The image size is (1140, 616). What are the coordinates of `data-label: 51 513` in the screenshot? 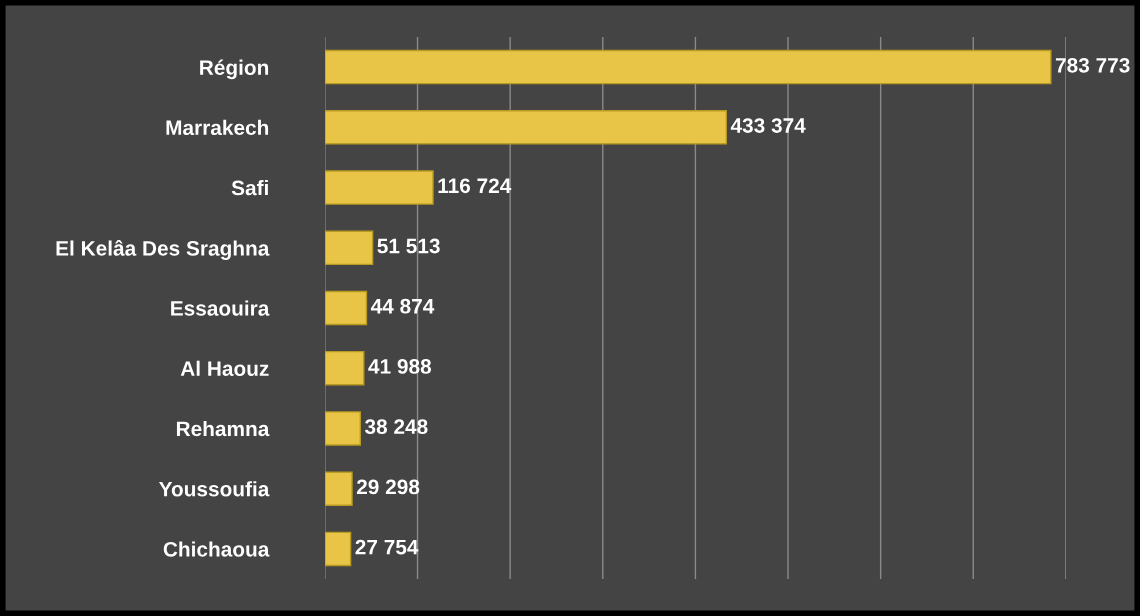 It's located at (408, 246).